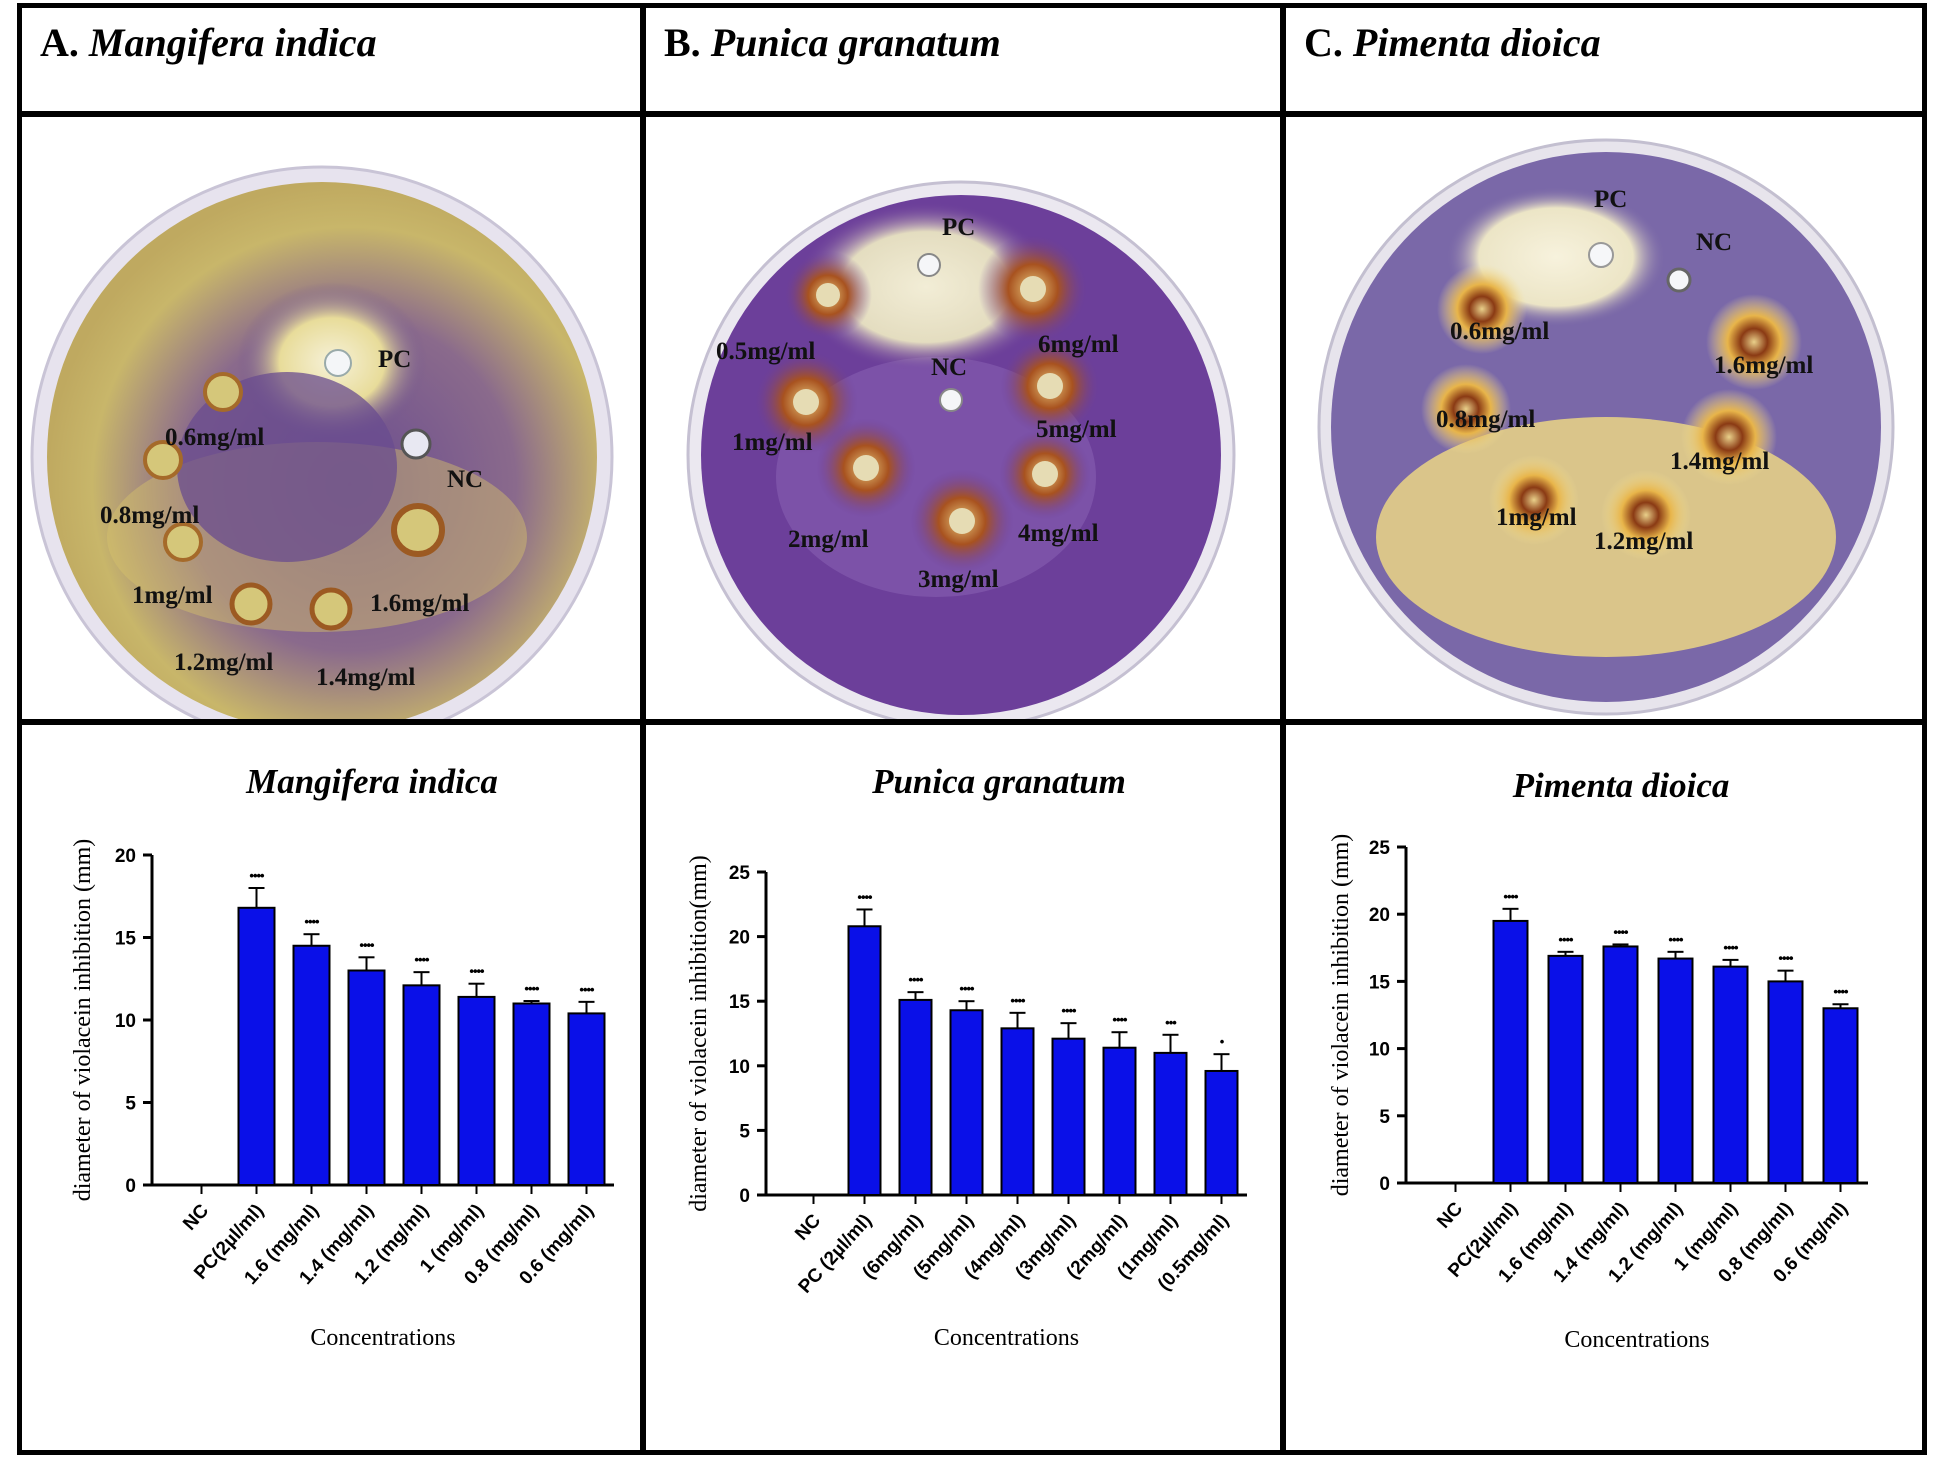 The width and height of the screenshot is (1944, 1463). I want to click on panel-c-species: Pimenta dioica, so click(1476, 42).